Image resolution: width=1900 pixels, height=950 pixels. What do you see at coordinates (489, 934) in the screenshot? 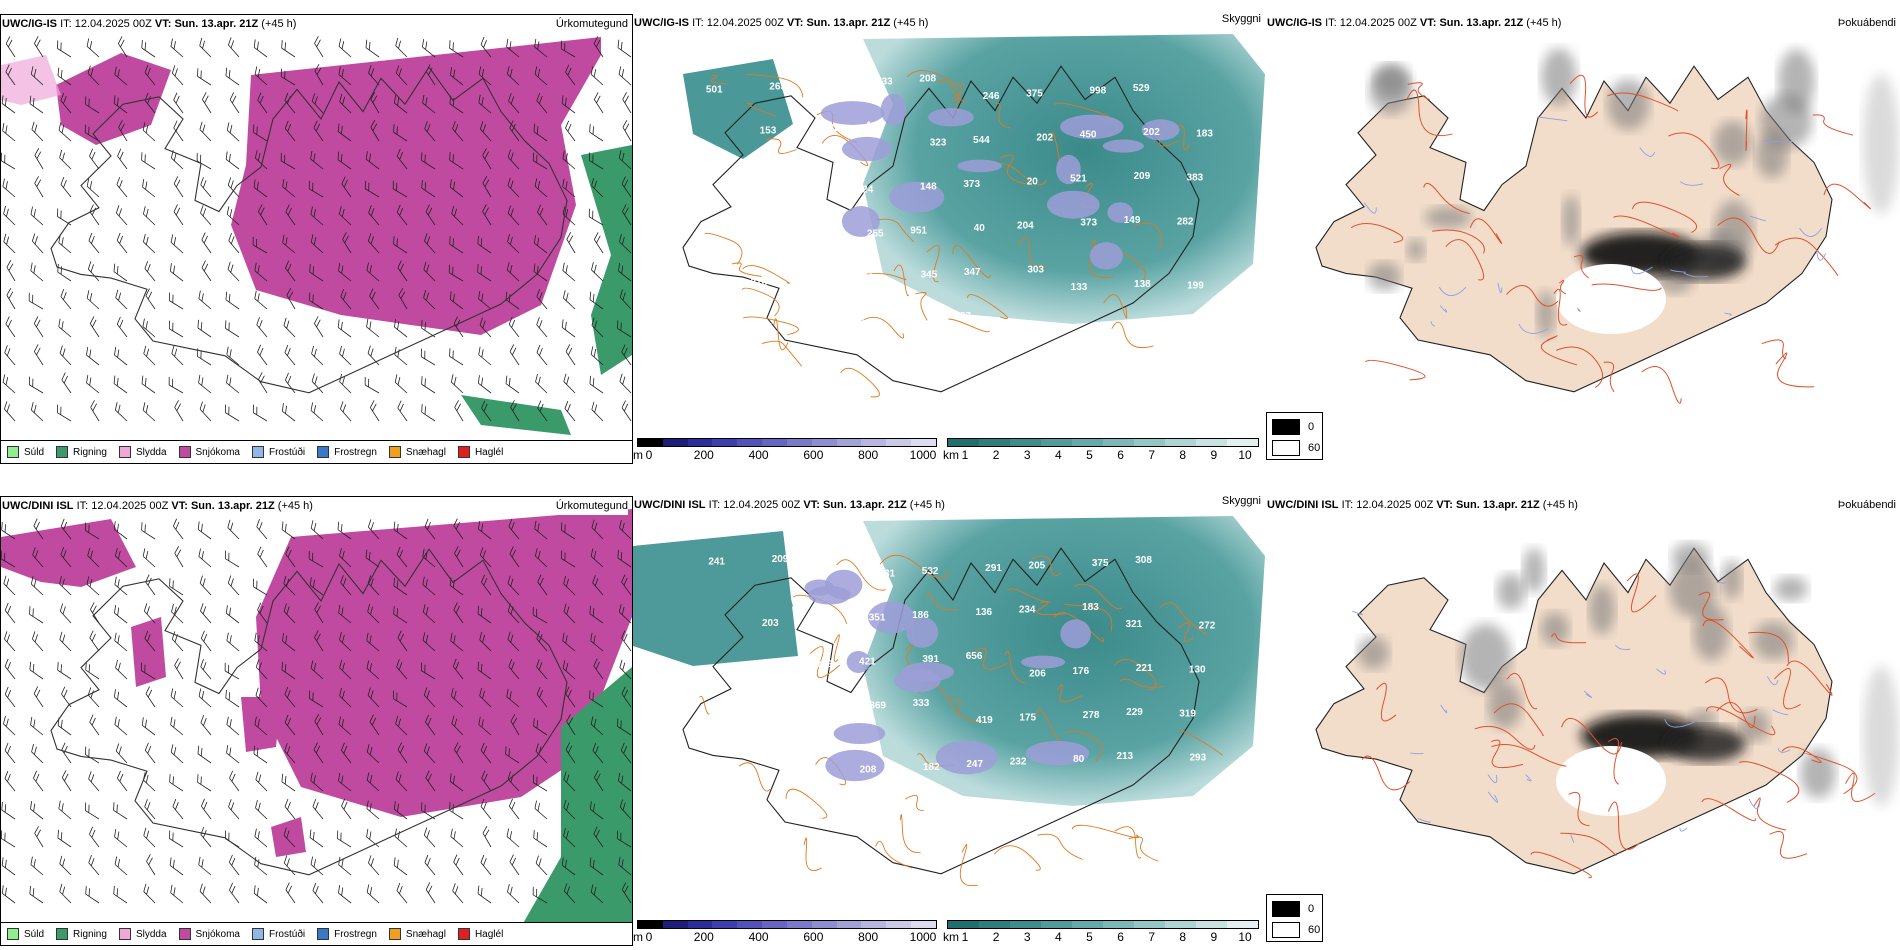
I see `legend-label: Haglél` at bounding box center [489, 934].